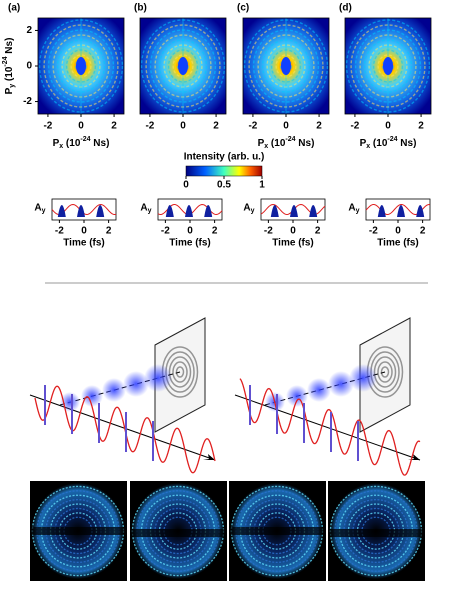 Image resolution: width=474 pixels, height=599 pixels. I want to click on panel-label: (a), so click(14, 8).